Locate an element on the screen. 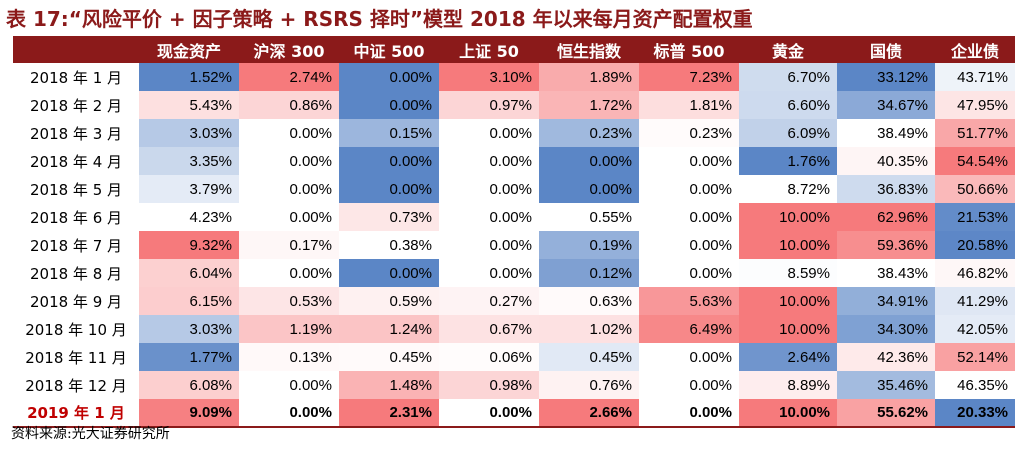  header-corp-bond: 企业债 is located at coordinates (975, 49).